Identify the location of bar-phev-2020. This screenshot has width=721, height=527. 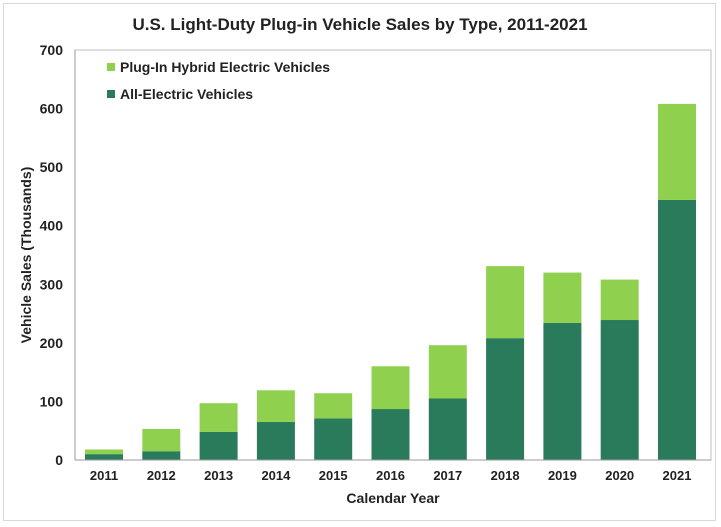
(619, 300).